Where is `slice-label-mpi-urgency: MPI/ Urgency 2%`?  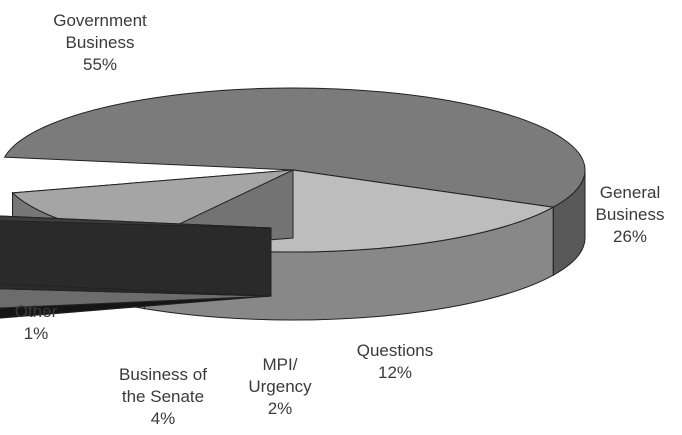 slice-label-mpi-urgency: MPI/ Urgency 2% is located at coordinates (280, 387).